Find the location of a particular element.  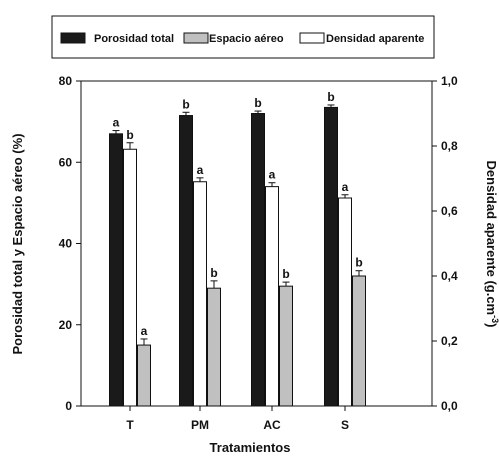

y-right-axis-title-main: Densidad aparente (g.cm is located at coordinates (491, 238).